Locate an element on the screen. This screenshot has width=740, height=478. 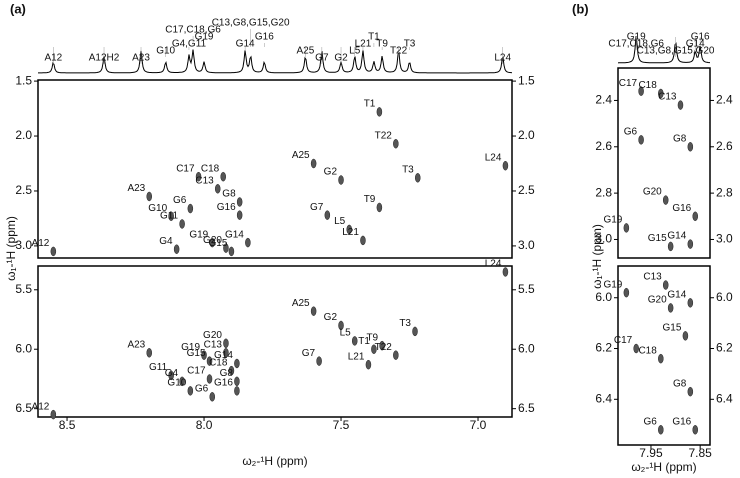
panel-label: (b) is located at coordinates (580, 8).